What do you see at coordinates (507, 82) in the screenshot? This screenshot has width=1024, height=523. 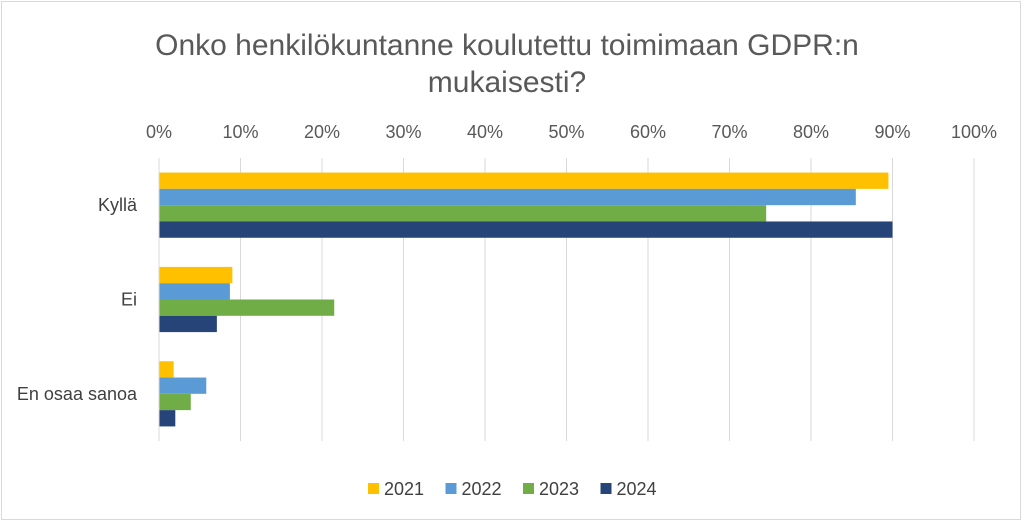 I see `chart-title-line-2: mukaisesti?` at bounding box center [507, 82].